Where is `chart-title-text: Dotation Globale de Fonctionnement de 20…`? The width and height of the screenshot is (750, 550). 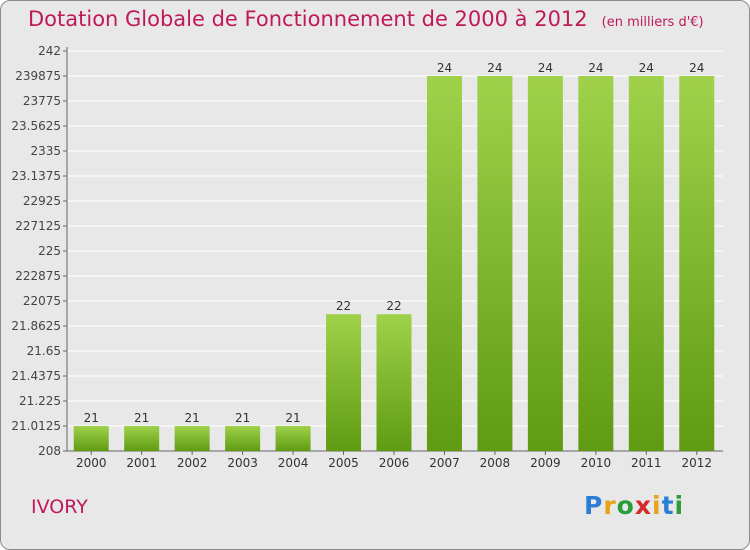
chart-title-text: Dotation Globale de Fonctionnement de 20… is located at coordinates (308, 19).